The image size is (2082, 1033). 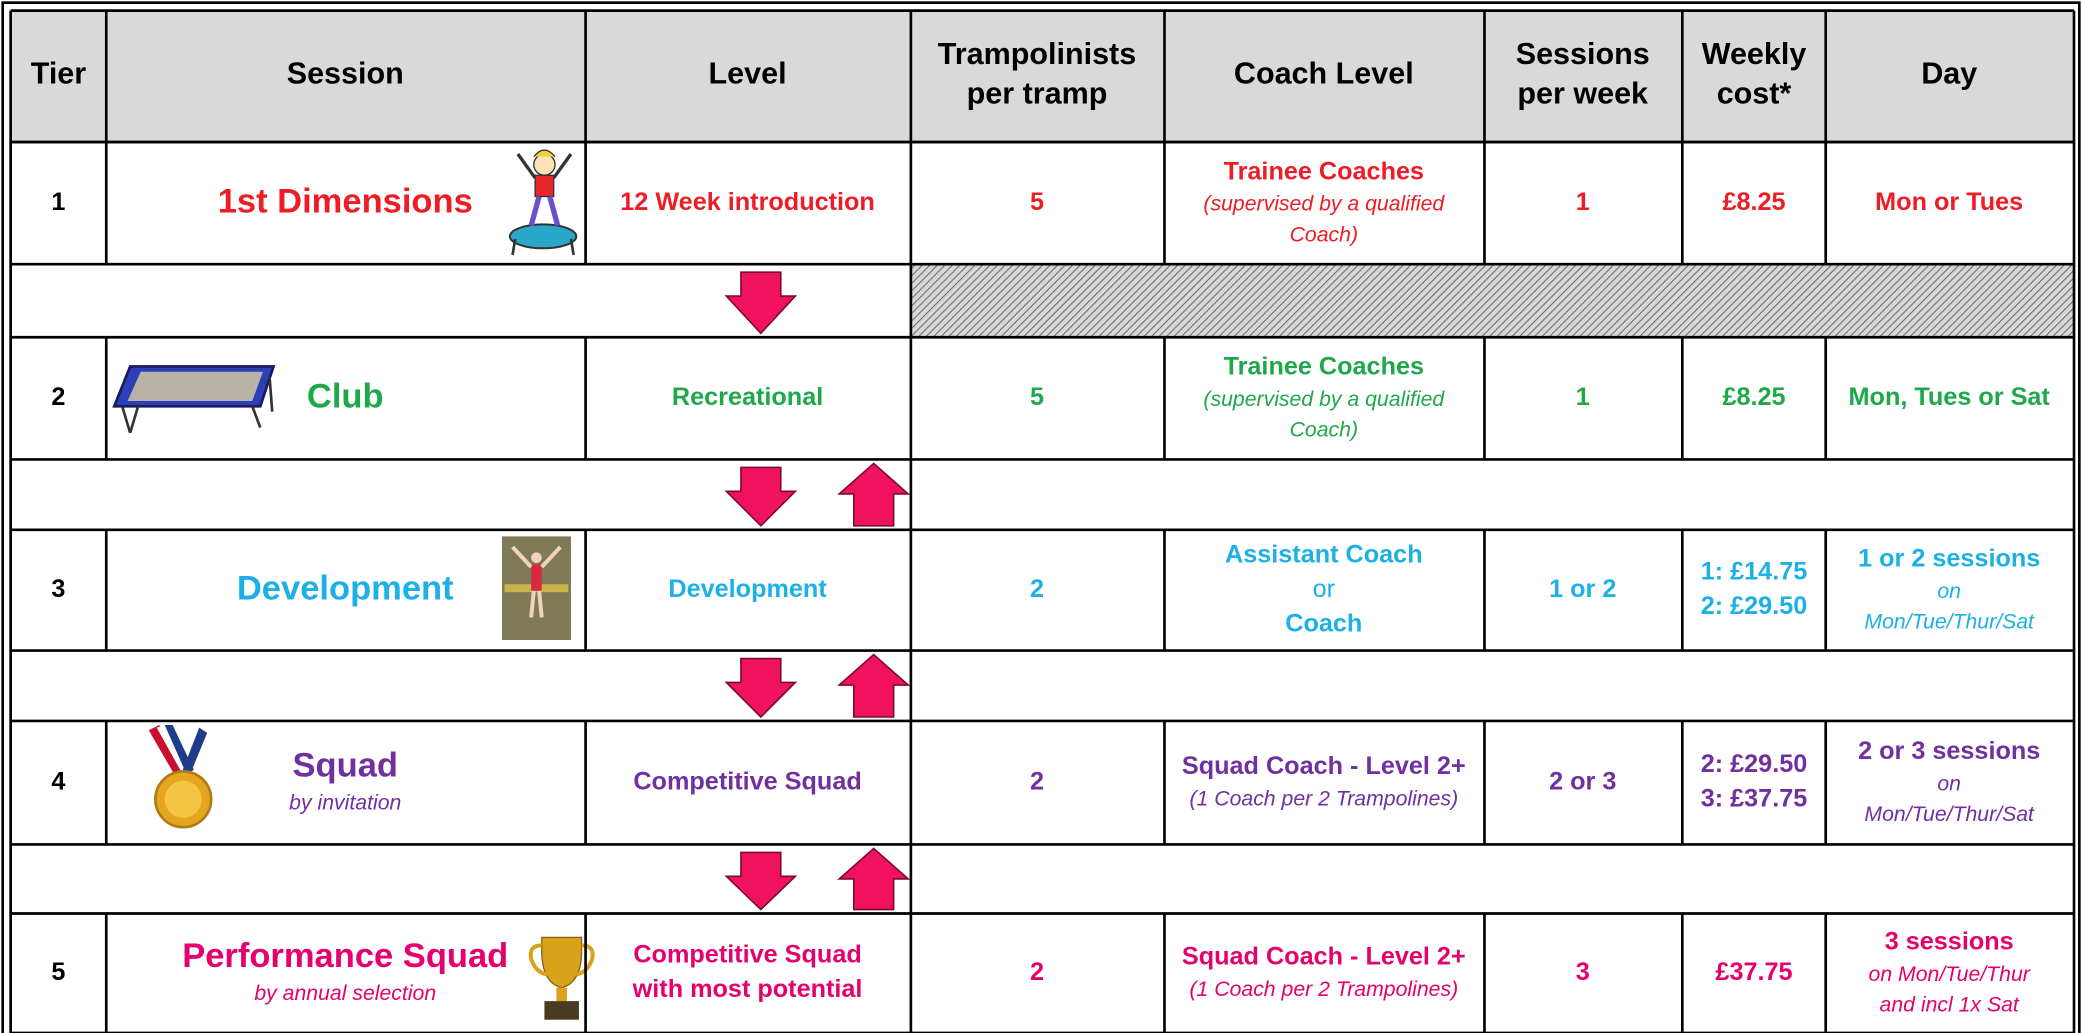 I want to click on cell-text: 2 or 3 sessions, so click(x=1949, y=751).